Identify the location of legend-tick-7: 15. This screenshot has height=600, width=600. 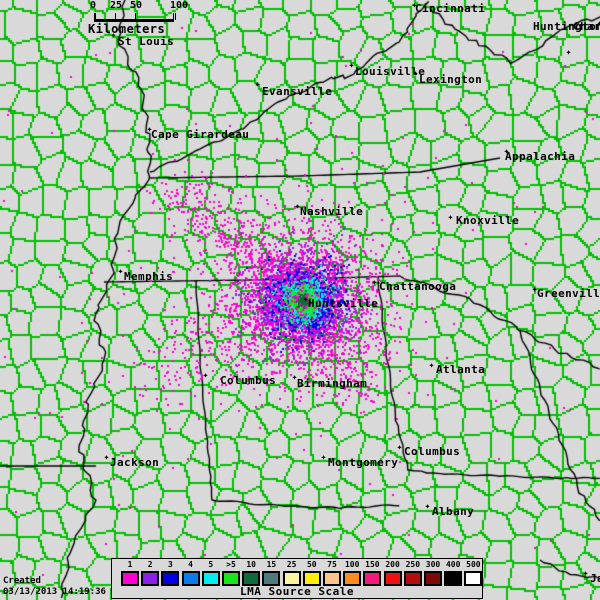
(271, 564).